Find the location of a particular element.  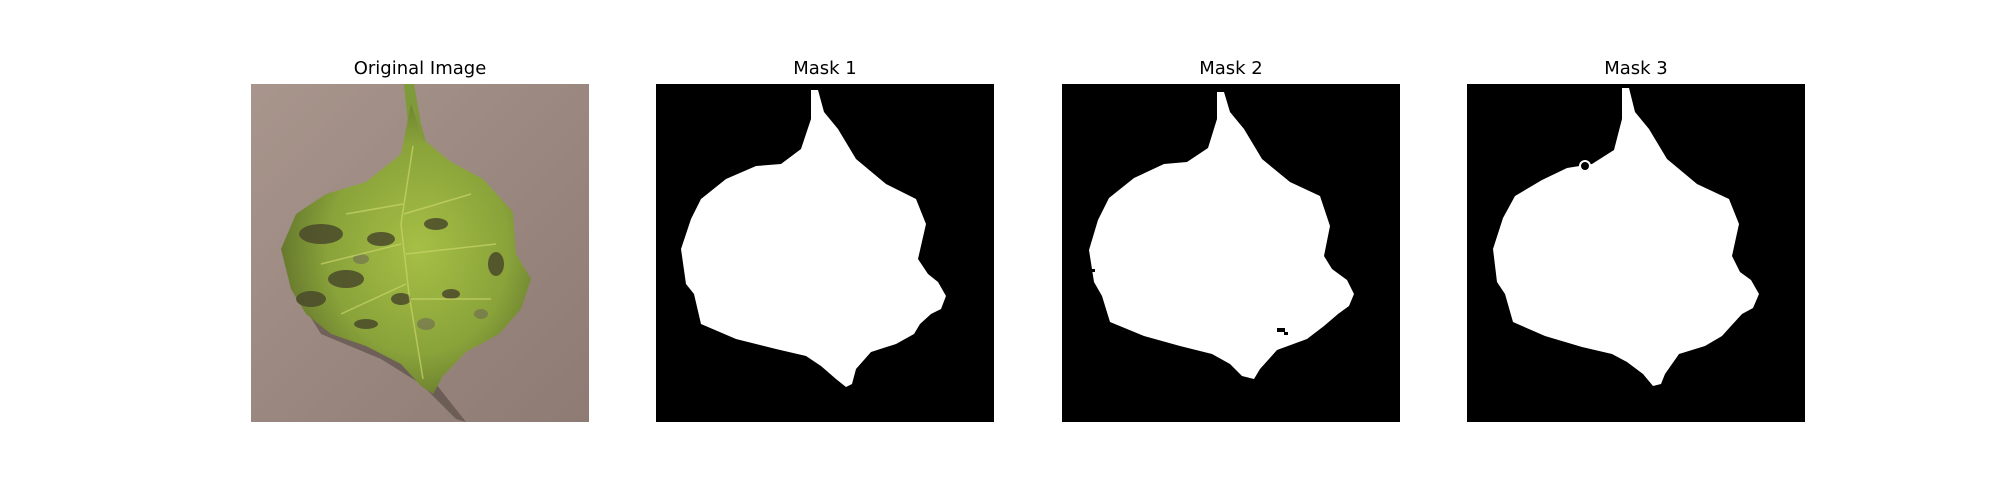

panel-title: Mask 2 is located at coordinates (1231, 68).